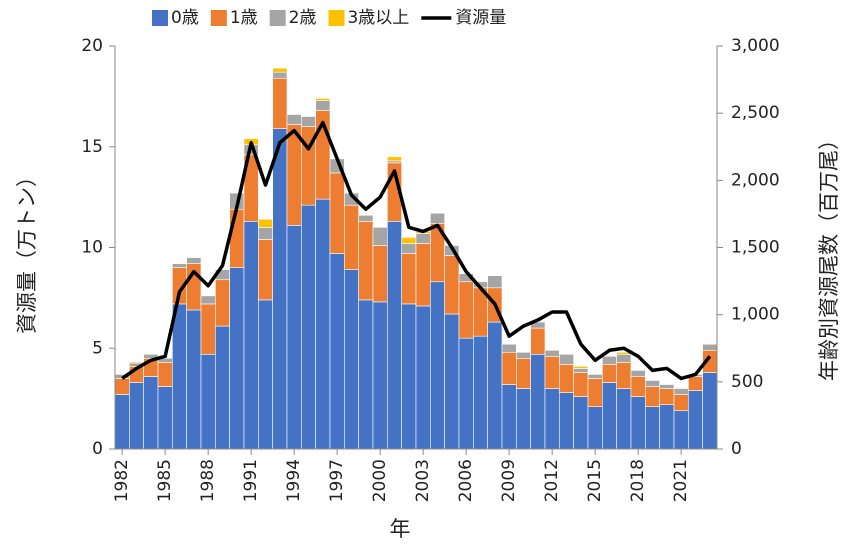 The width and height of the screenshot is (852, 545). What do you see at coordinates (27, 250) in the screenshot?
I see `y-axis-title: 資源量（万トン）` at bounding box center [27, 250].